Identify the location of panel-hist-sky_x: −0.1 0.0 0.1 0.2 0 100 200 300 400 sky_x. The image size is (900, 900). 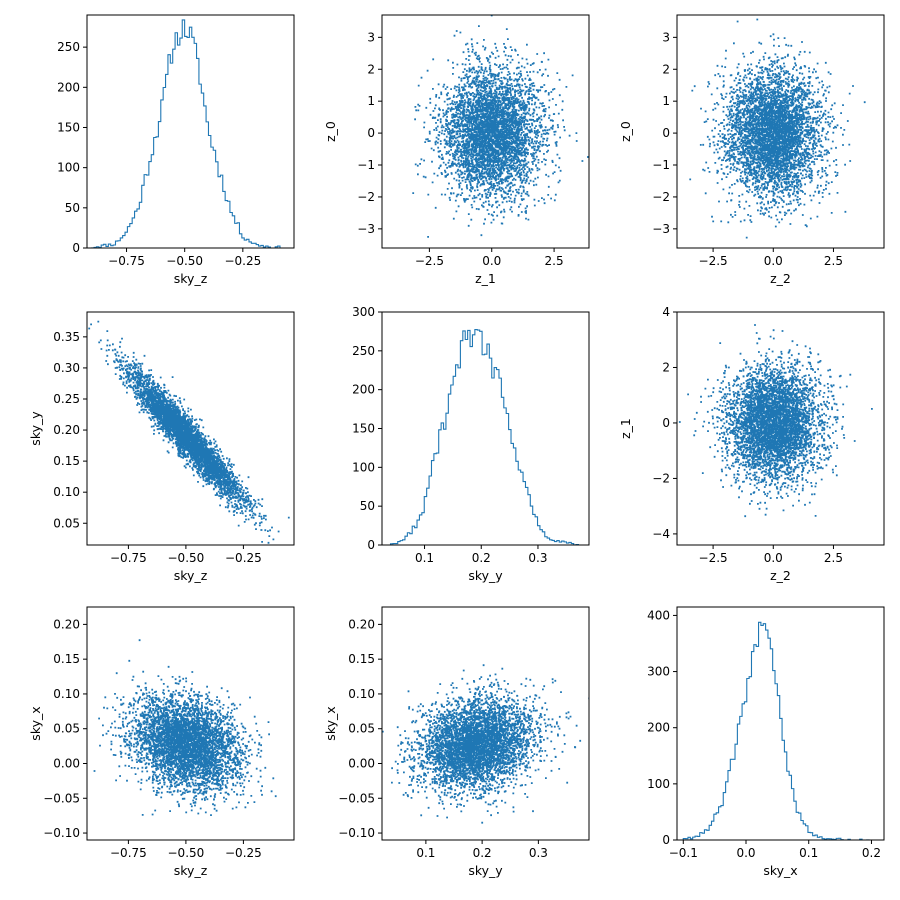
(766, 742).